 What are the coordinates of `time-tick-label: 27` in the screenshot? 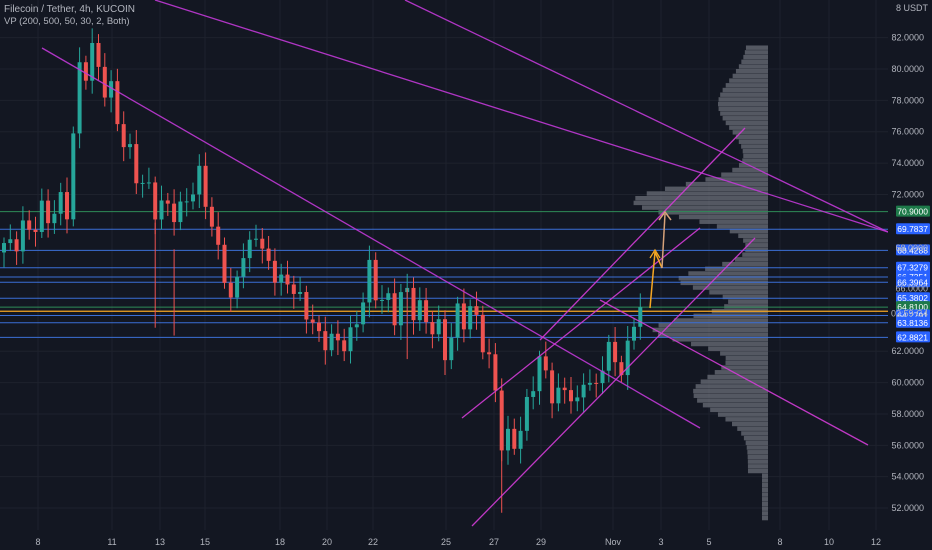 It's located at (494, 542).